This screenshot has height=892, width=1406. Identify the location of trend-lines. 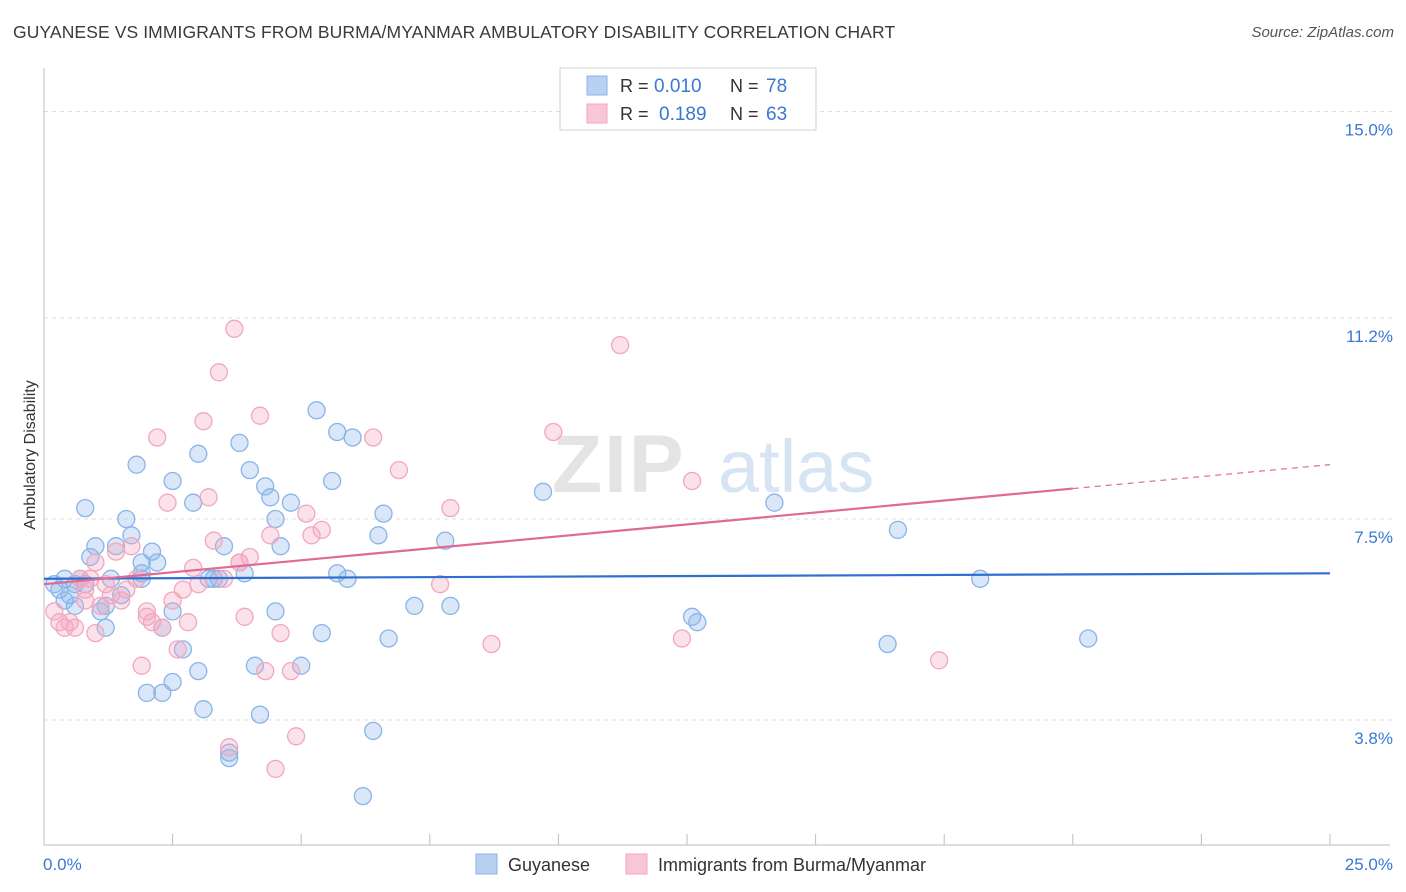
(687, 525).